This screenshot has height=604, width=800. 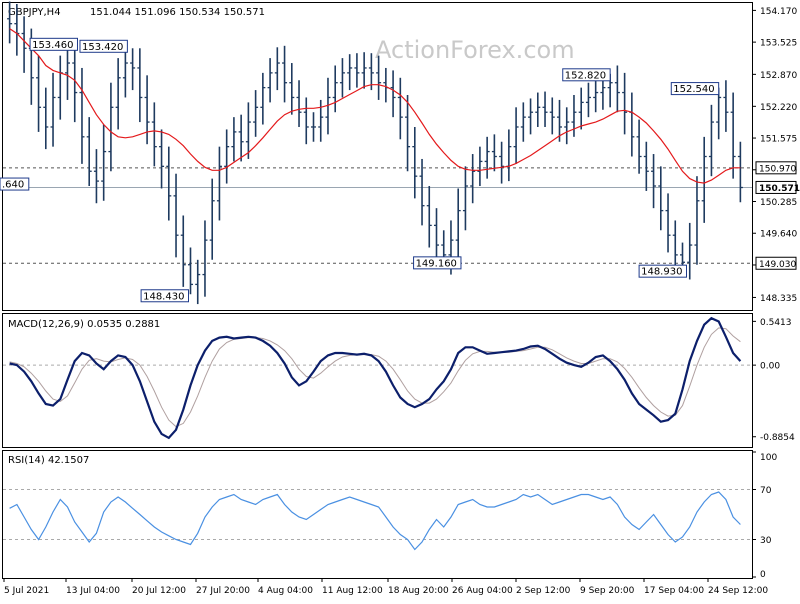 What do you see at coordinates (770, 367) in the screenshot?
I see `macd-tick-label: 0.00` at bounding box center [770, 367].